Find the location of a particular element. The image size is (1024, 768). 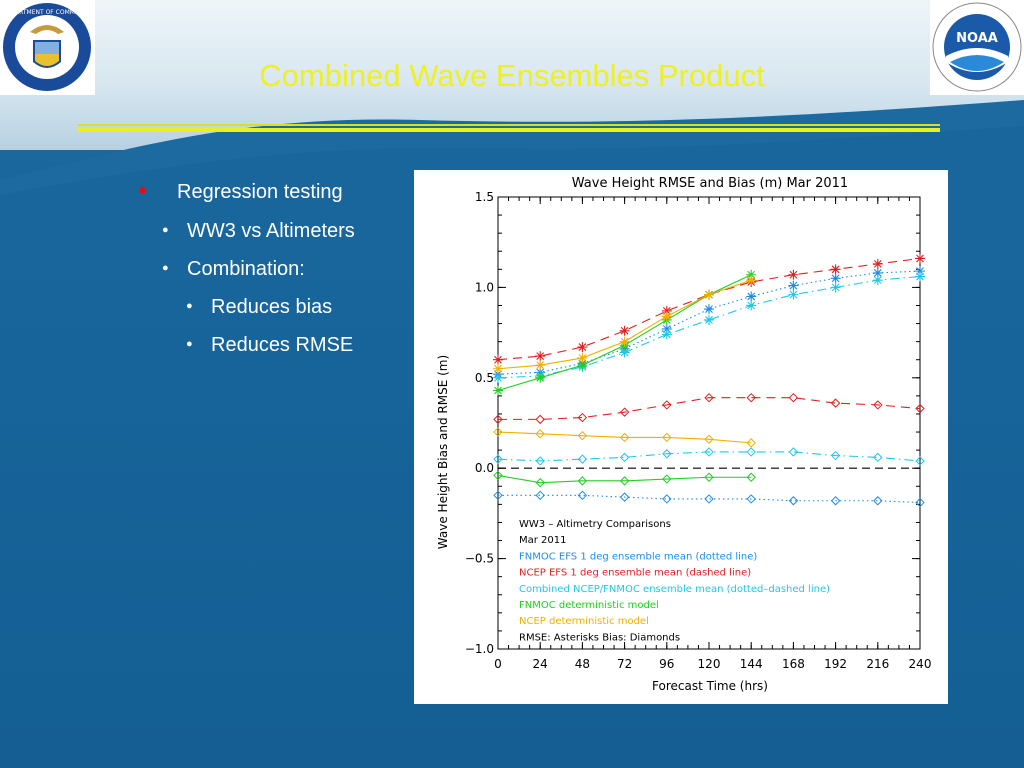

slide-title: Combined Wave Ensembles Product is located at coordinates (512, 75).